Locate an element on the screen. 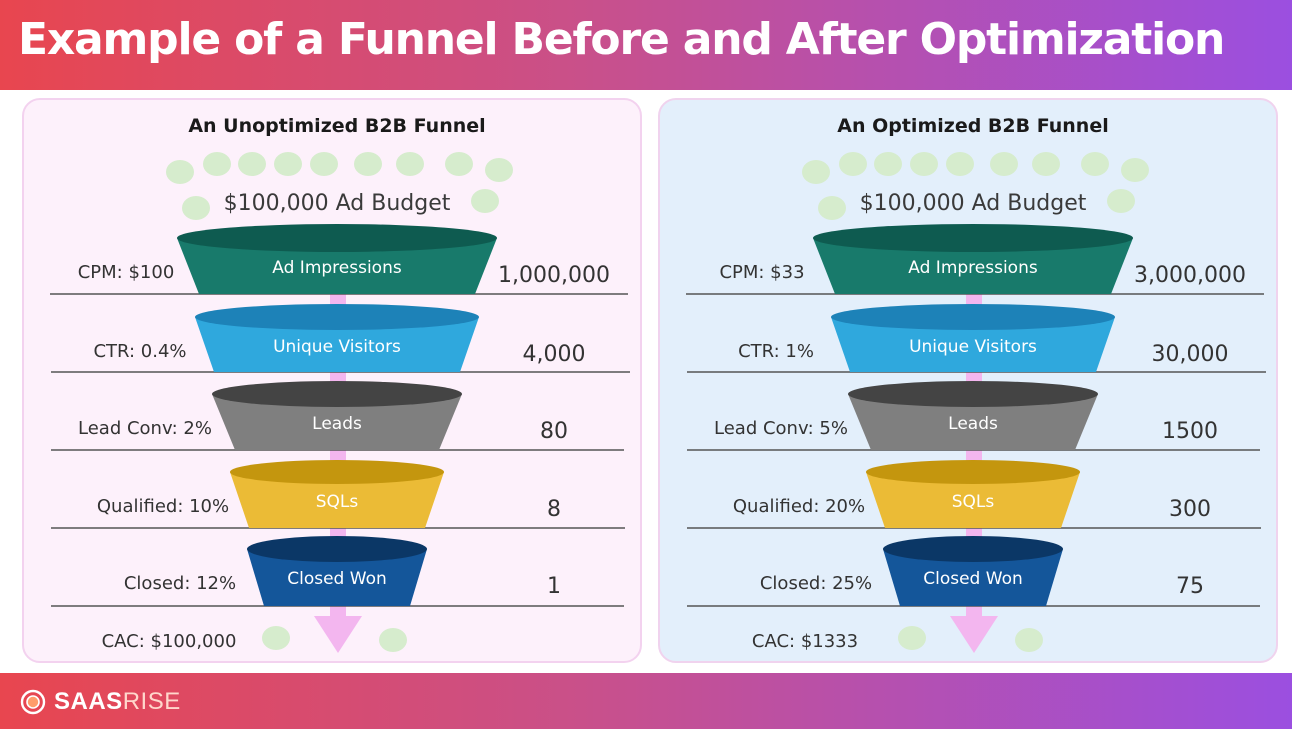 The image size is (1292, 729). stage-conversion-rate: CPM: $100 is located at coordinates (126, 272).